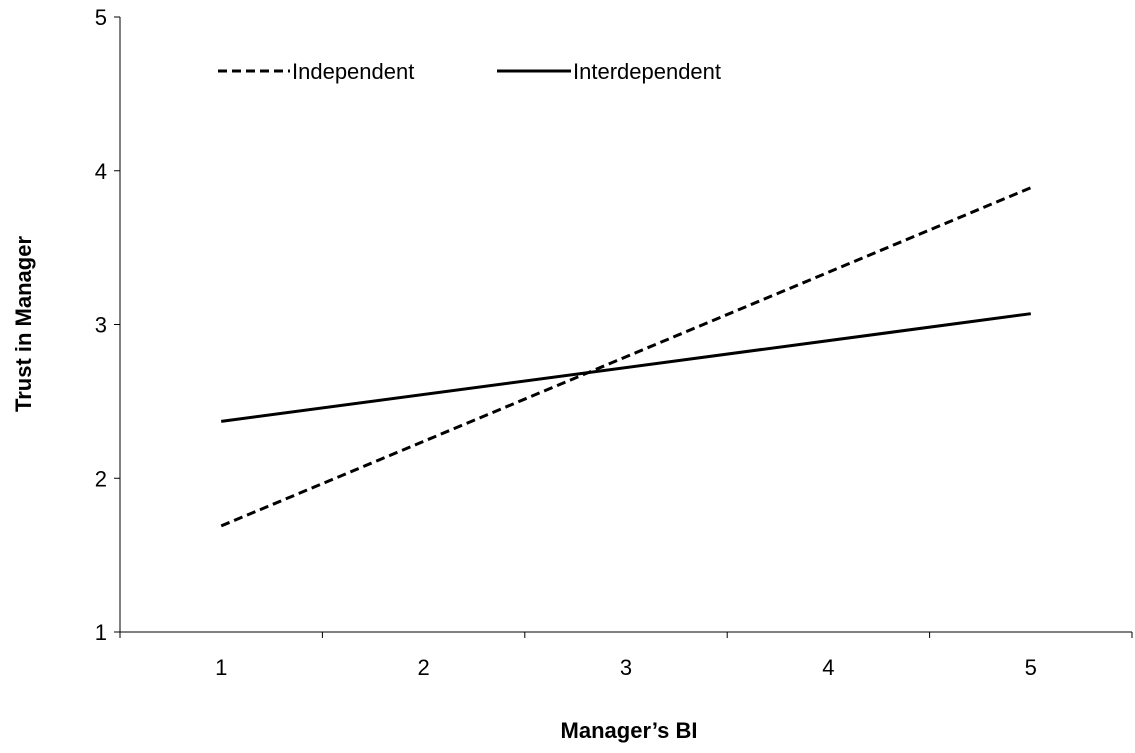 The height and width of the screenshot is (753, 1135). Describe the element at coordinates (423, 667) in the screenshot. I see `x-tick-label-2: 2` at that location.